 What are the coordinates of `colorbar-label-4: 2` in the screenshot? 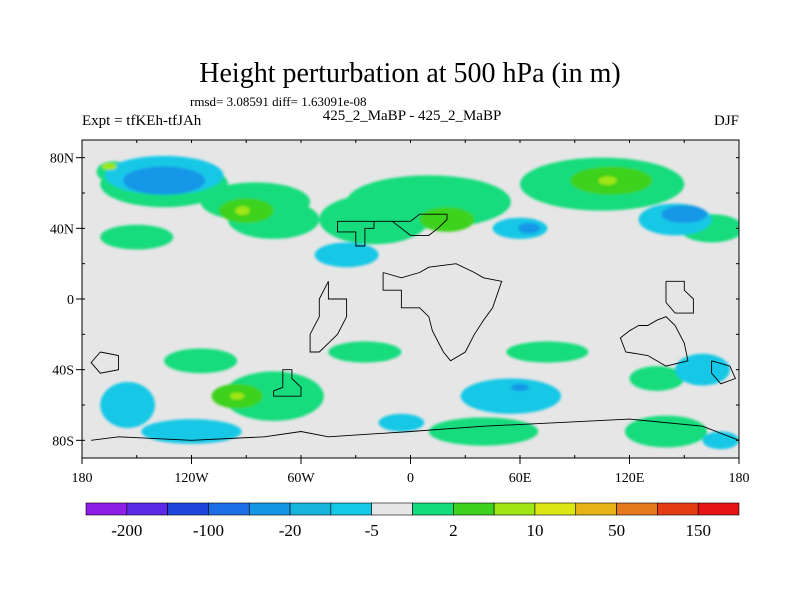 It's located at (453, 530).